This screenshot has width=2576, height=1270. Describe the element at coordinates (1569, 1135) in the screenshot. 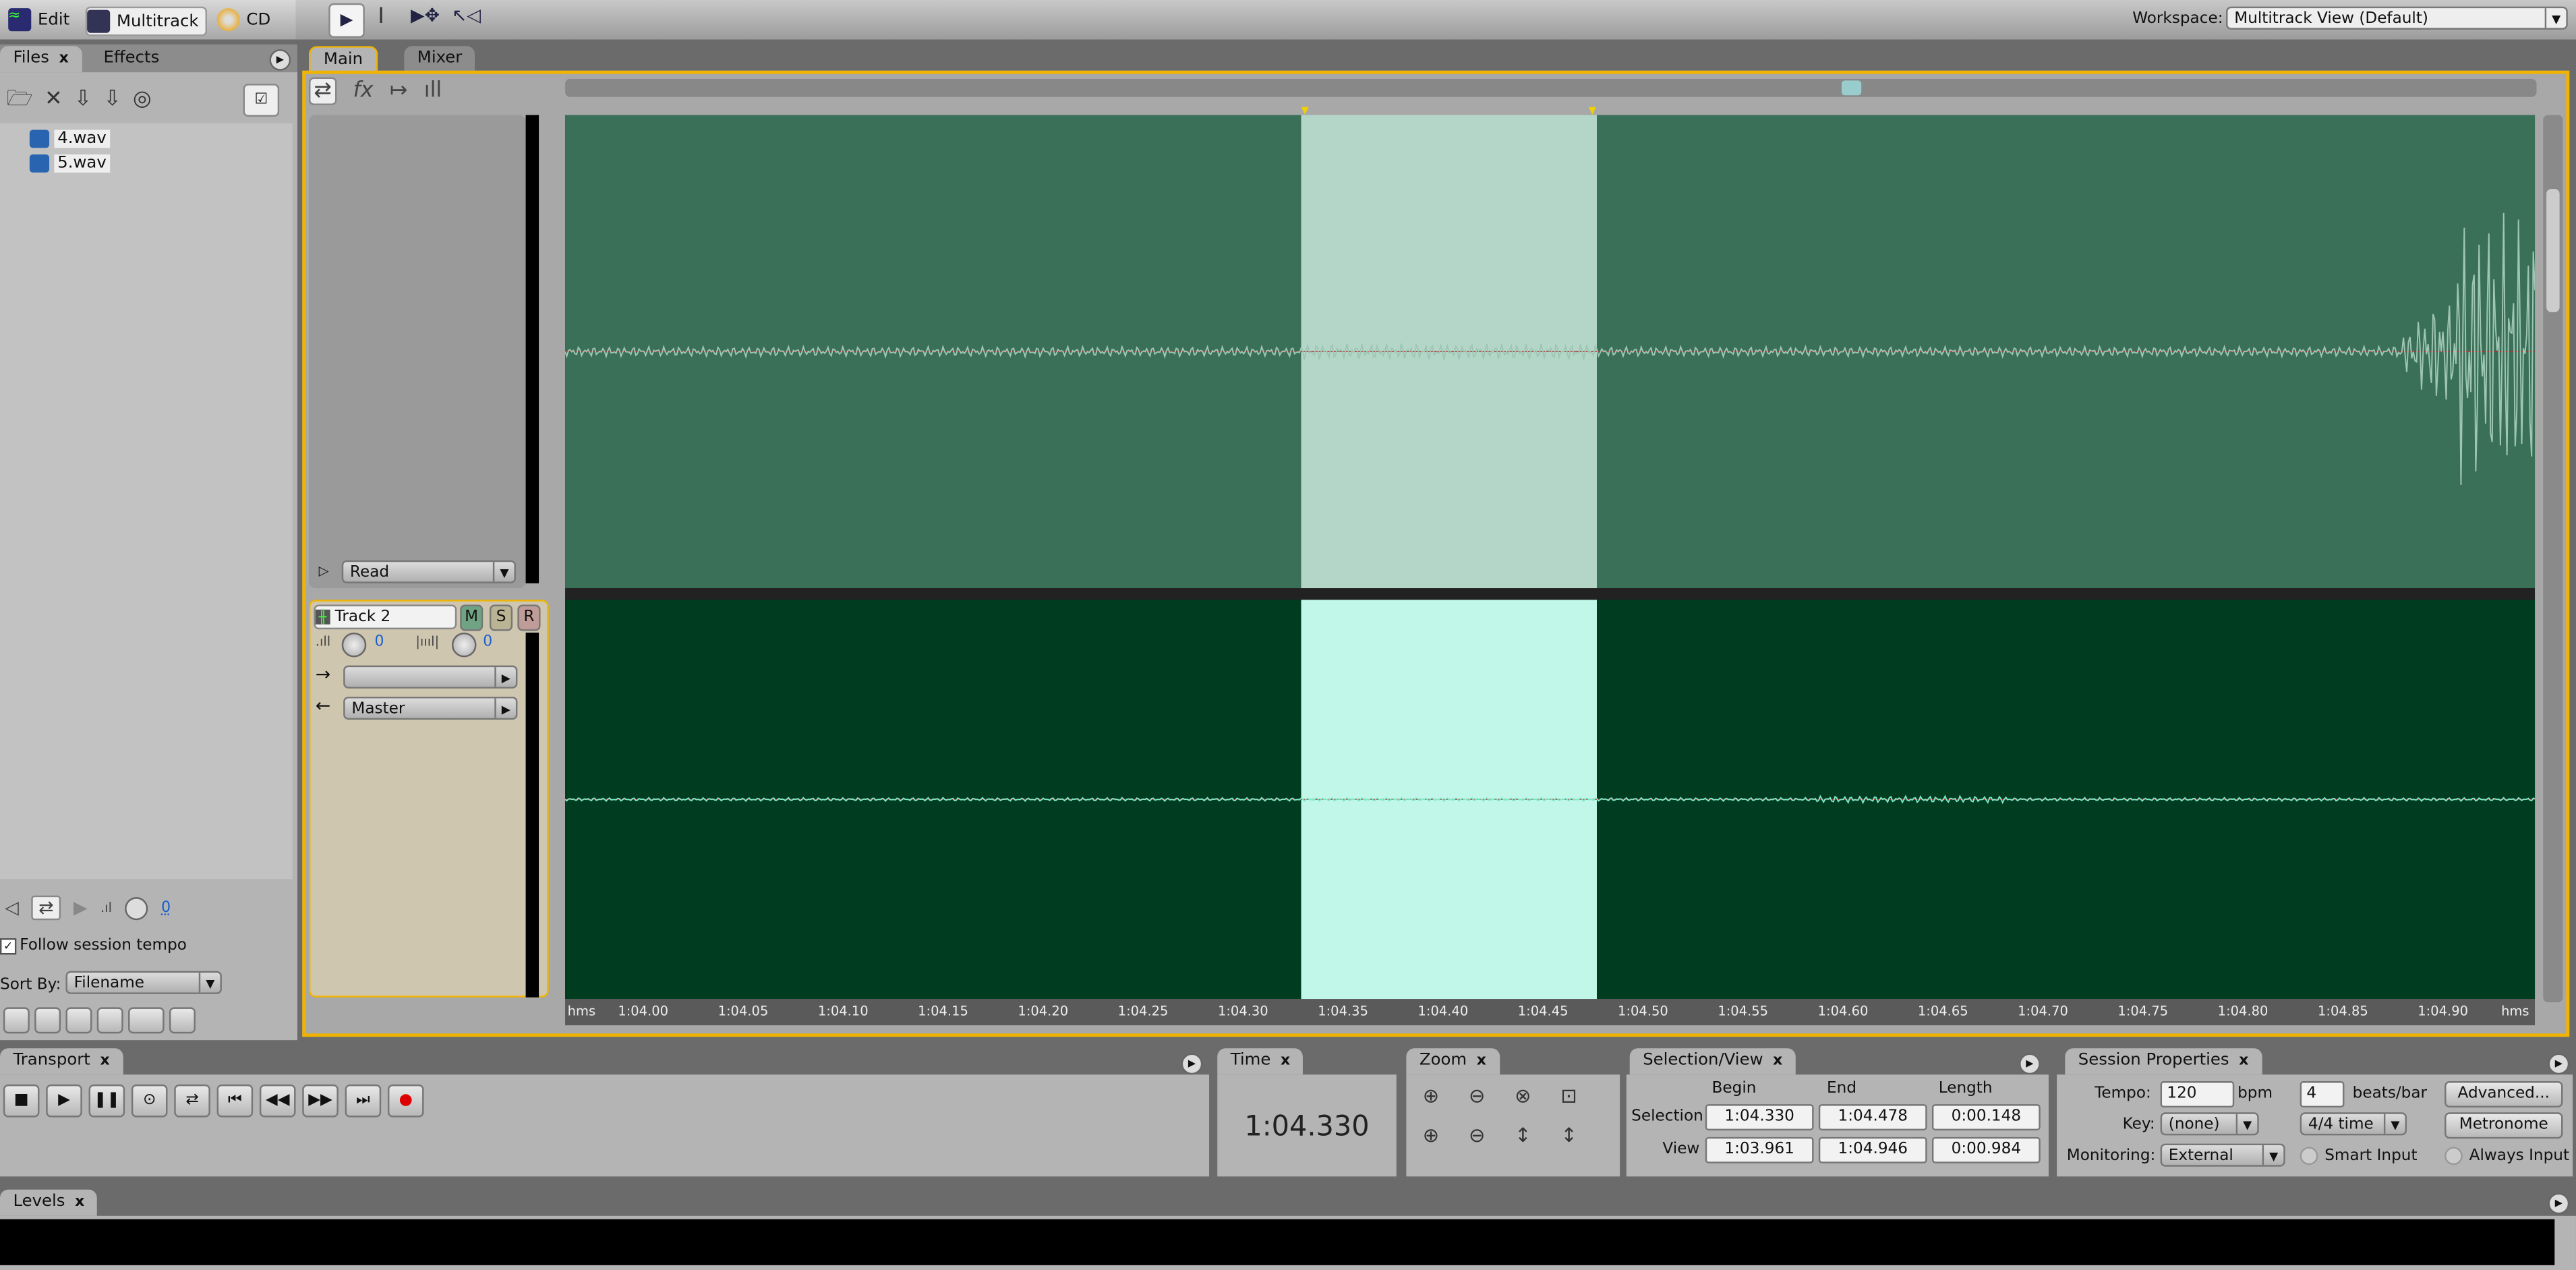

I see `zoom-out-vertical-icon: ↕` at that location.